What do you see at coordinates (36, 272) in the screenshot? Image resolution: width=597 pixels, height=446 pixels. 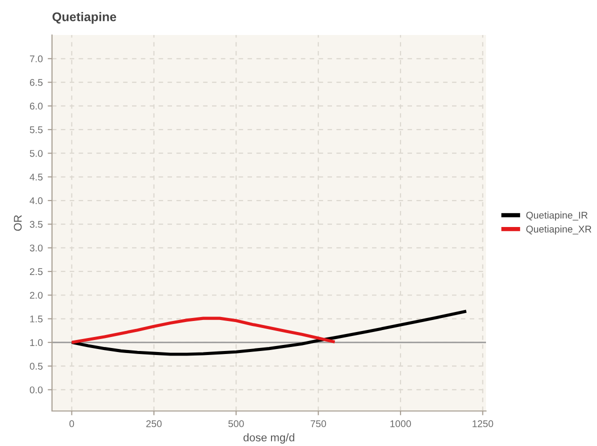 I see `y-tick-label: 2.5` at bounding box center [36, 272].